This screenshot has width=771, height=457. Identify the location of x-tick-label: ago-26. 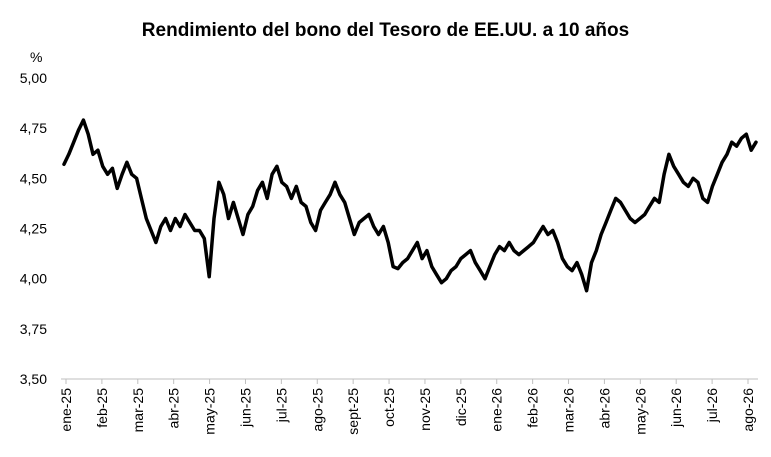
(748, 410).